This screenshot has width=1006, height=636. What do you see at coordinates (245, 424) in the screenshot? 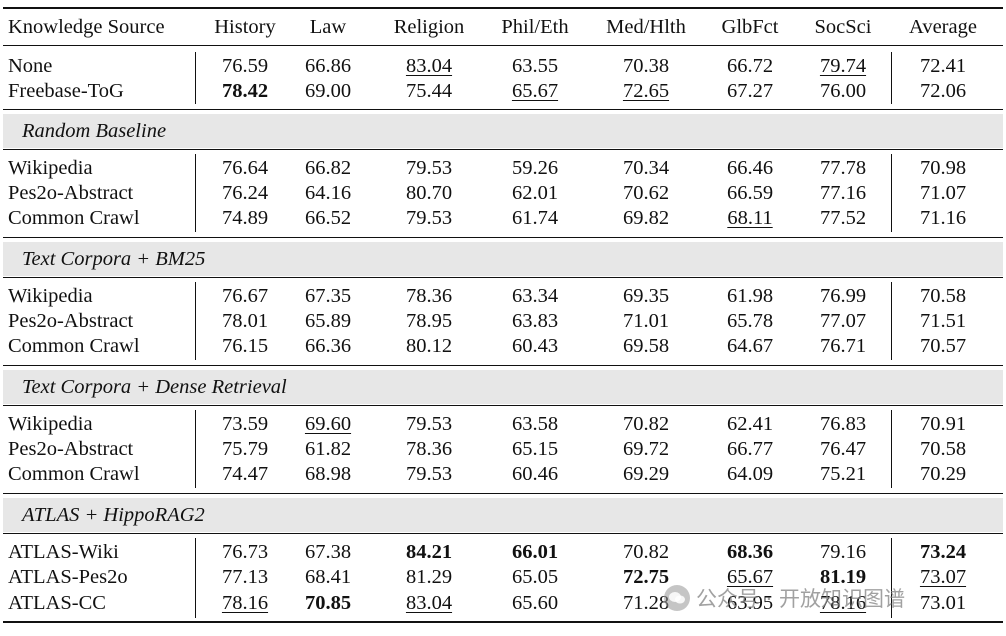
I see `table-cell: 73.59` at bounding box center [245, 424].